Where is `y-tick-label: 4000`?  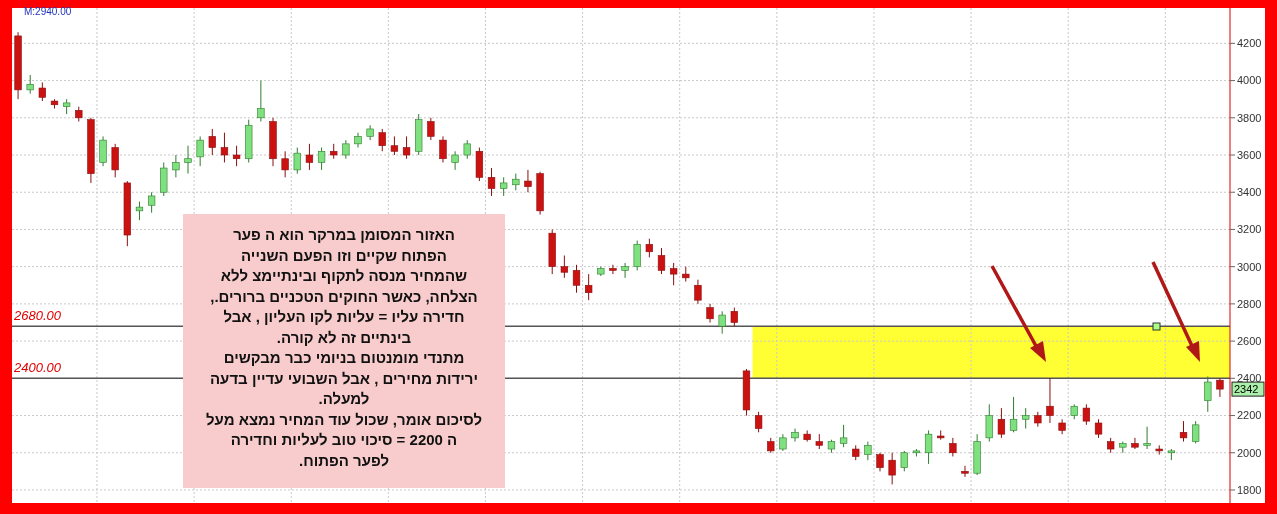
y-tick-label: 4000 is located at coordinates (1249, 80).